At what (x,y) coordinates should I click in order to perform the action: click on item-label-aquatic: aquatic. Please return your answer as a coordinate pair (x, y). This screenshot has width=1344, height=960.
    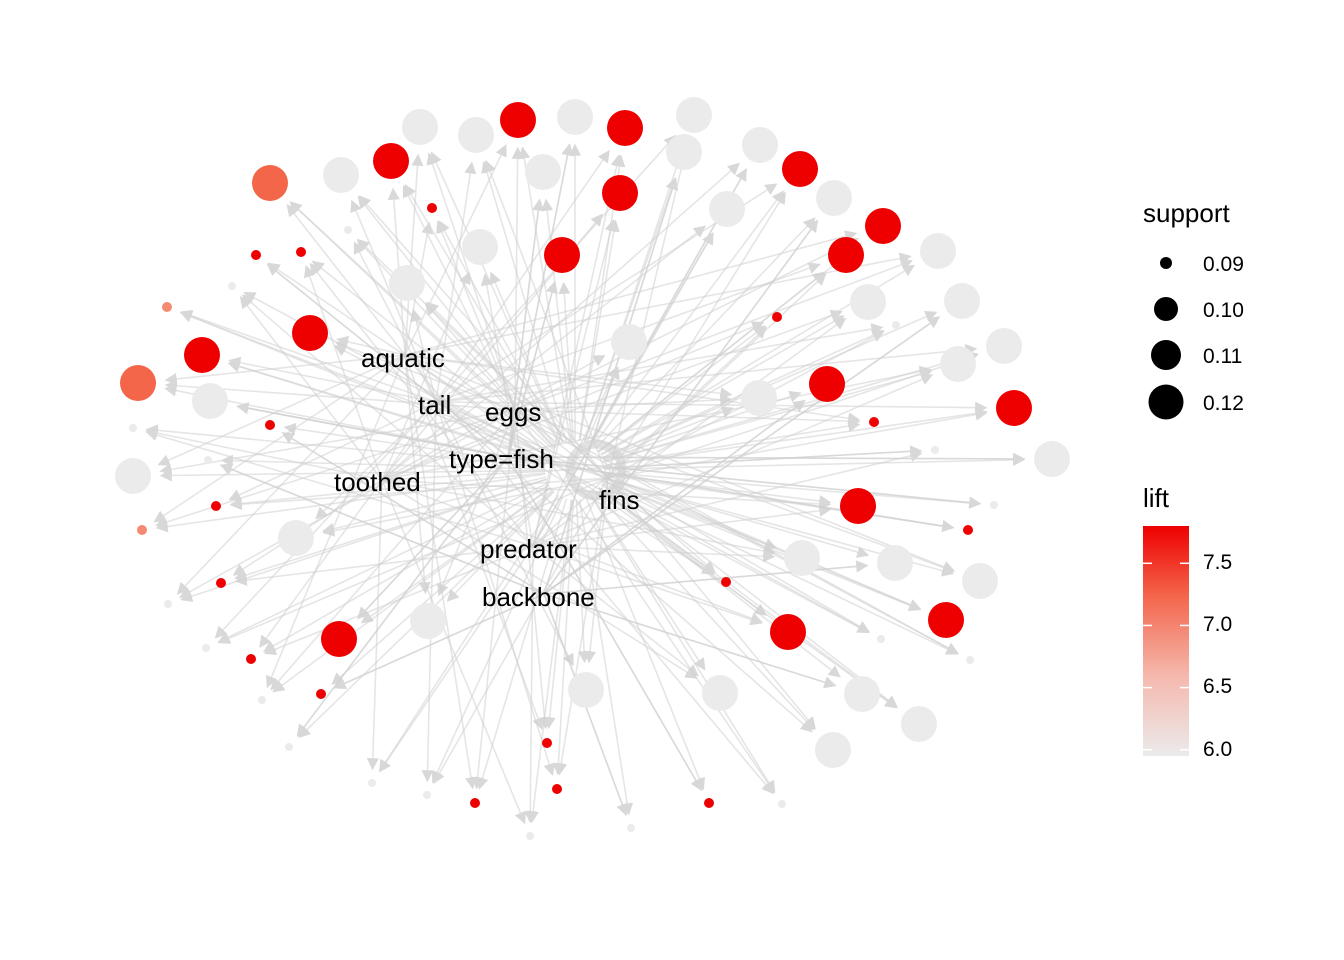
    Looking at the image, I should click on (403, 358).